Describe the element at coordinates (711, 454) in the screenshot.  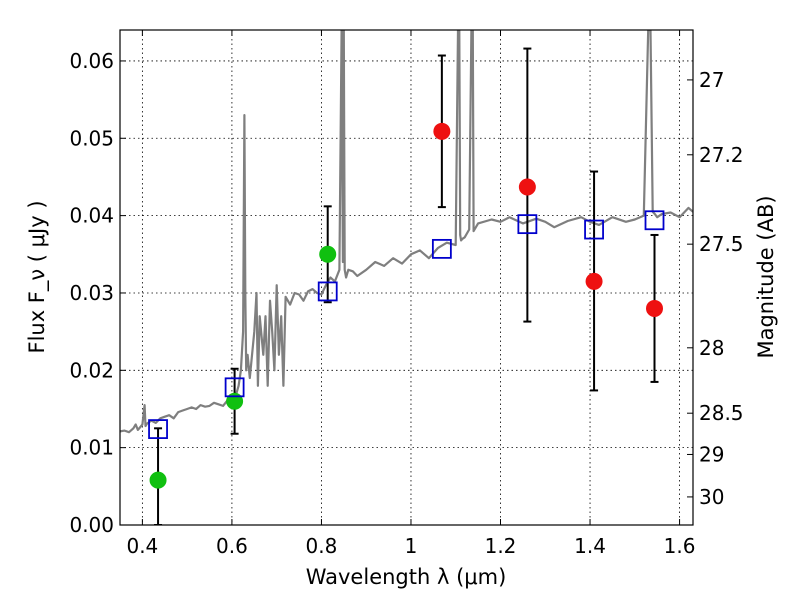
I see `mag-tick-label: 29` at that location.